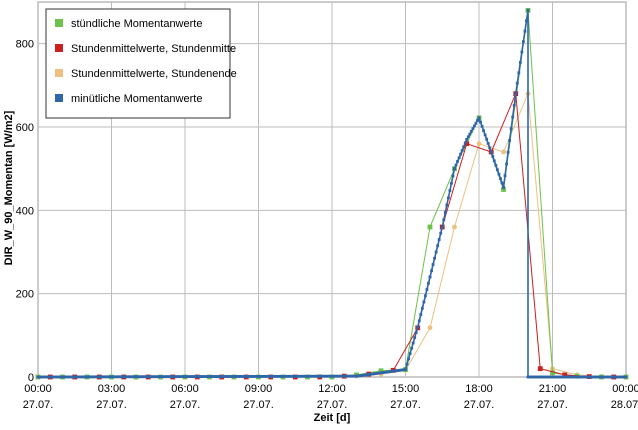 Image resolution: width=638 pixels, height=430 pixels. What do you see at coordinates (136, 24) in the screenshot?
I see `legend-label-stuendliche: stündliche Momentanwerte` at bounding box center [136, 24].